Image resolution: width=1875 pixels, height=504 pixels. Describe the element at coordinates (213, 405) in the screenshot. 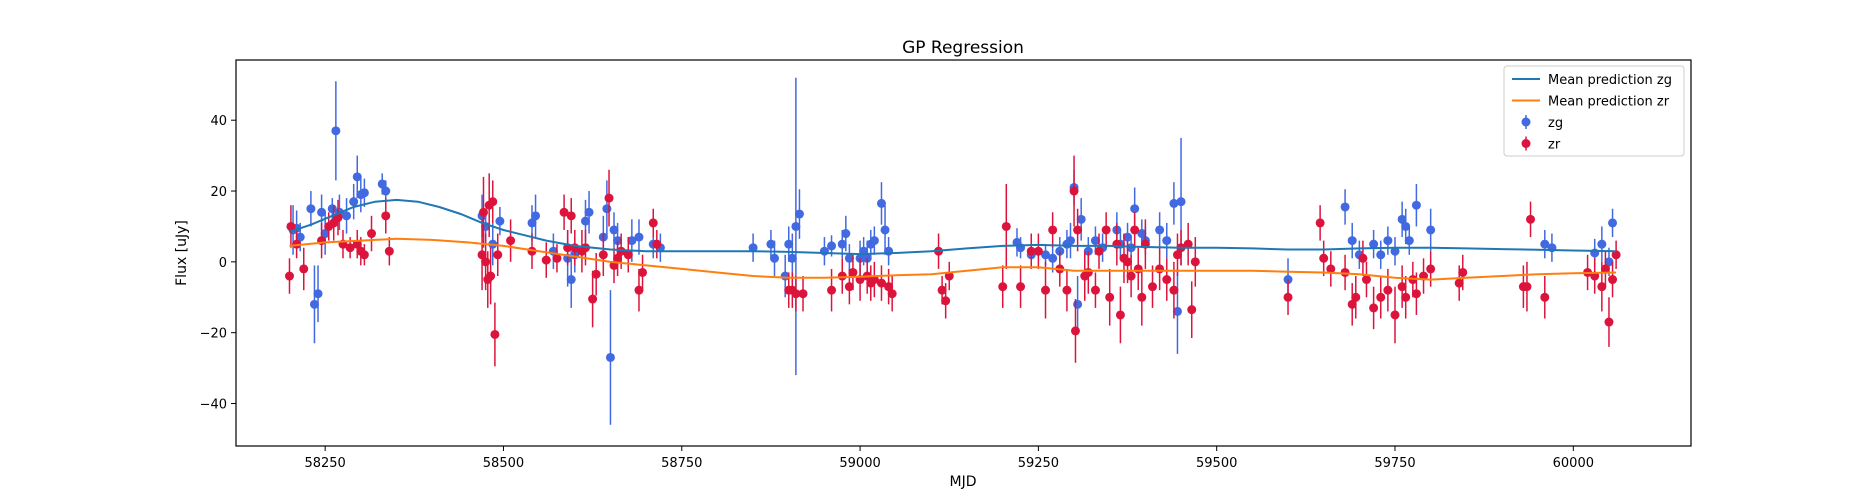

I see `y-tick-label: −40` at that location.